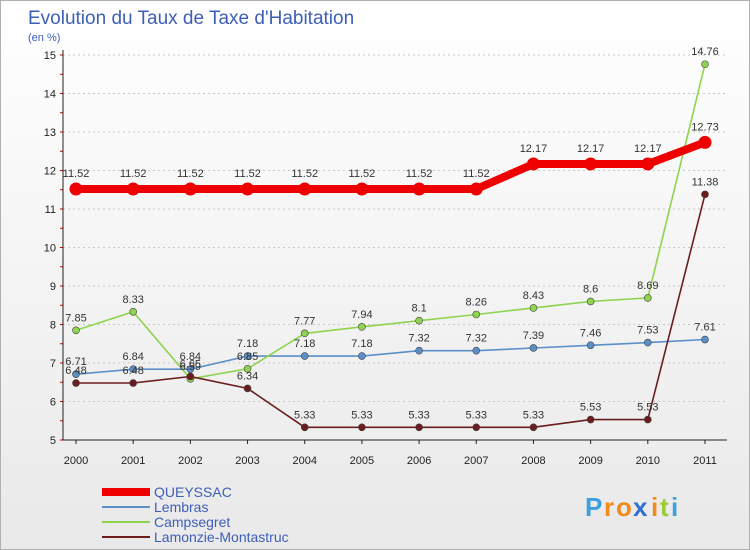 This screenshot has width=750, height=550. What do you see at coordinates (50, 133) in the screenshot?
I see `y-tick-label: 13` at bounding box center [50, 133].